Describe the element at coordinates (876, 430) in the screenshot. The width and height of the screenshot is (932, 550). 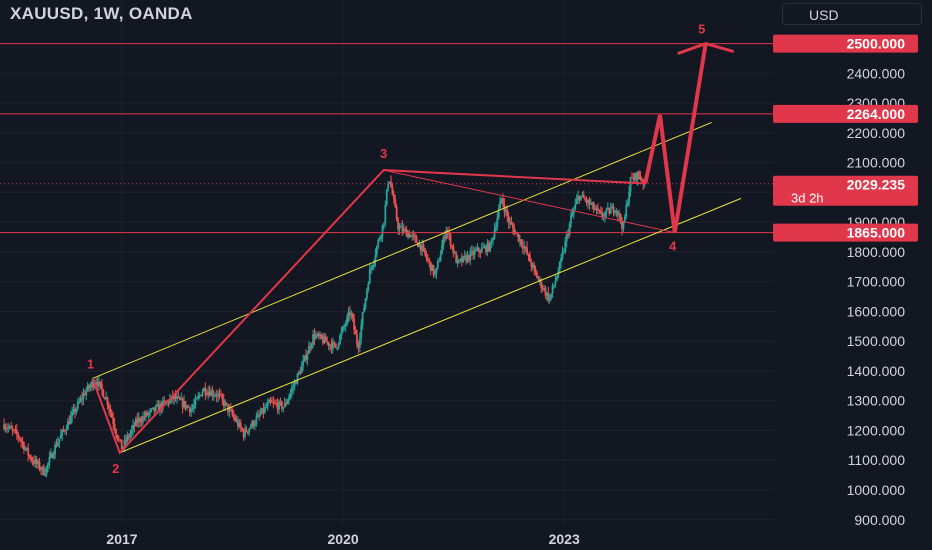
I see `price-tick-label: 1200.000` at that location.